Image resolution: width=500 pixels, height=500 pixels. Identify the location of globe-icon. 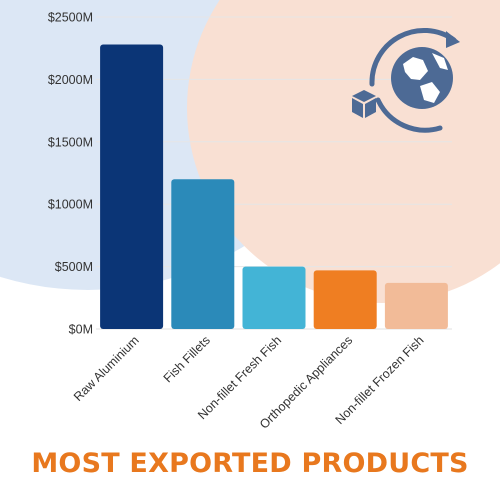
(422, 78).